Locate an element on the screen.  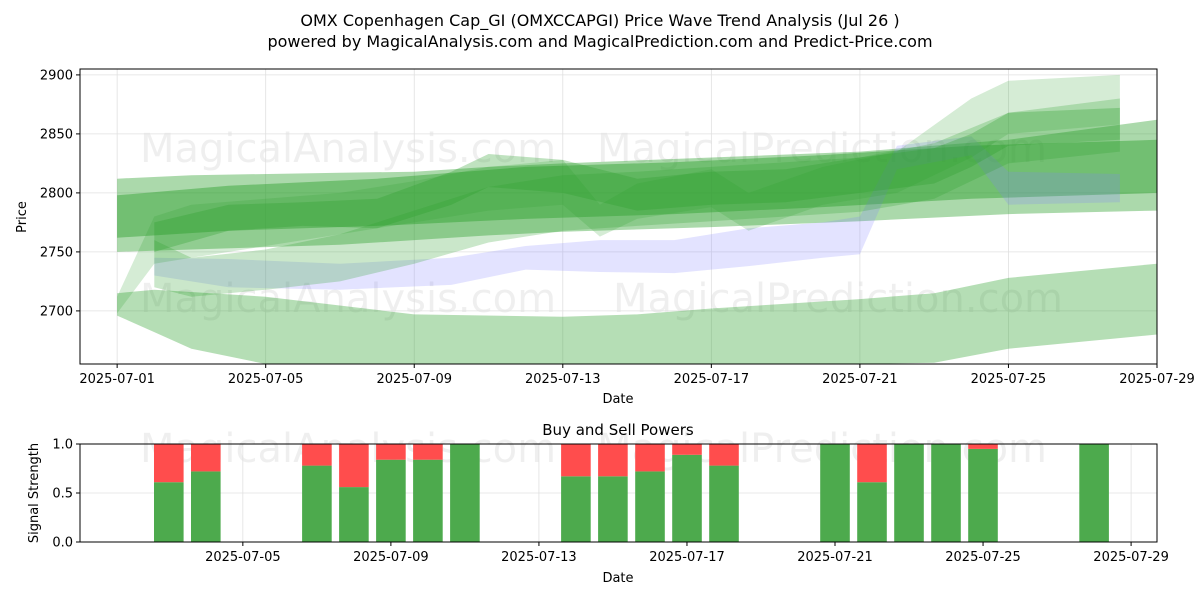
signal-x-tick-label: 2025-07-13 is located at coordinates (539, 557).